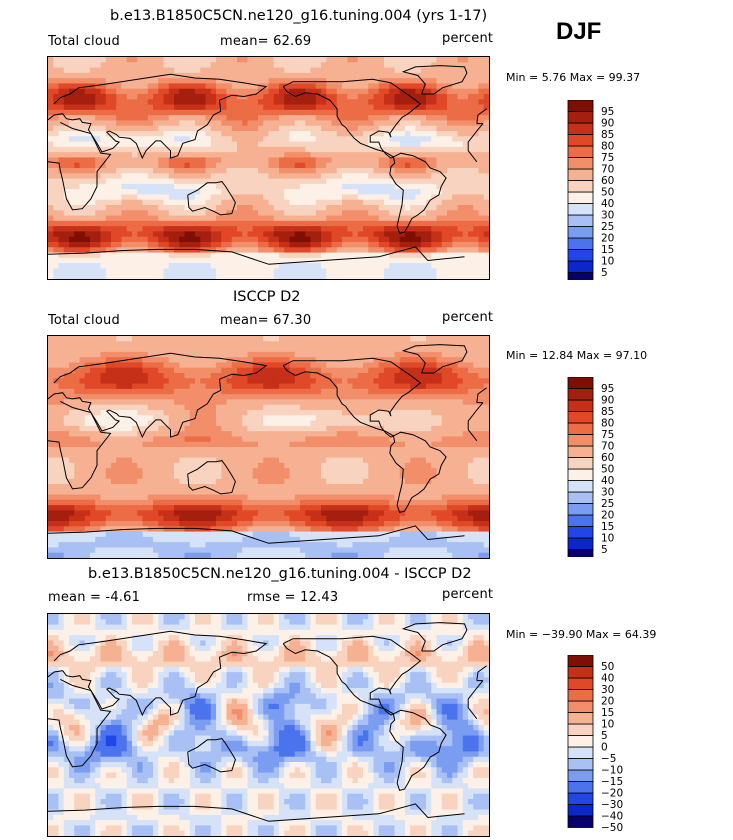 The width and height of the screenshot is (733, 840). What do you see at coordinates (612, 771) in the screenshot?
I see `panel3-colorbar-label-9: −10` at bounding box center [612, 771].